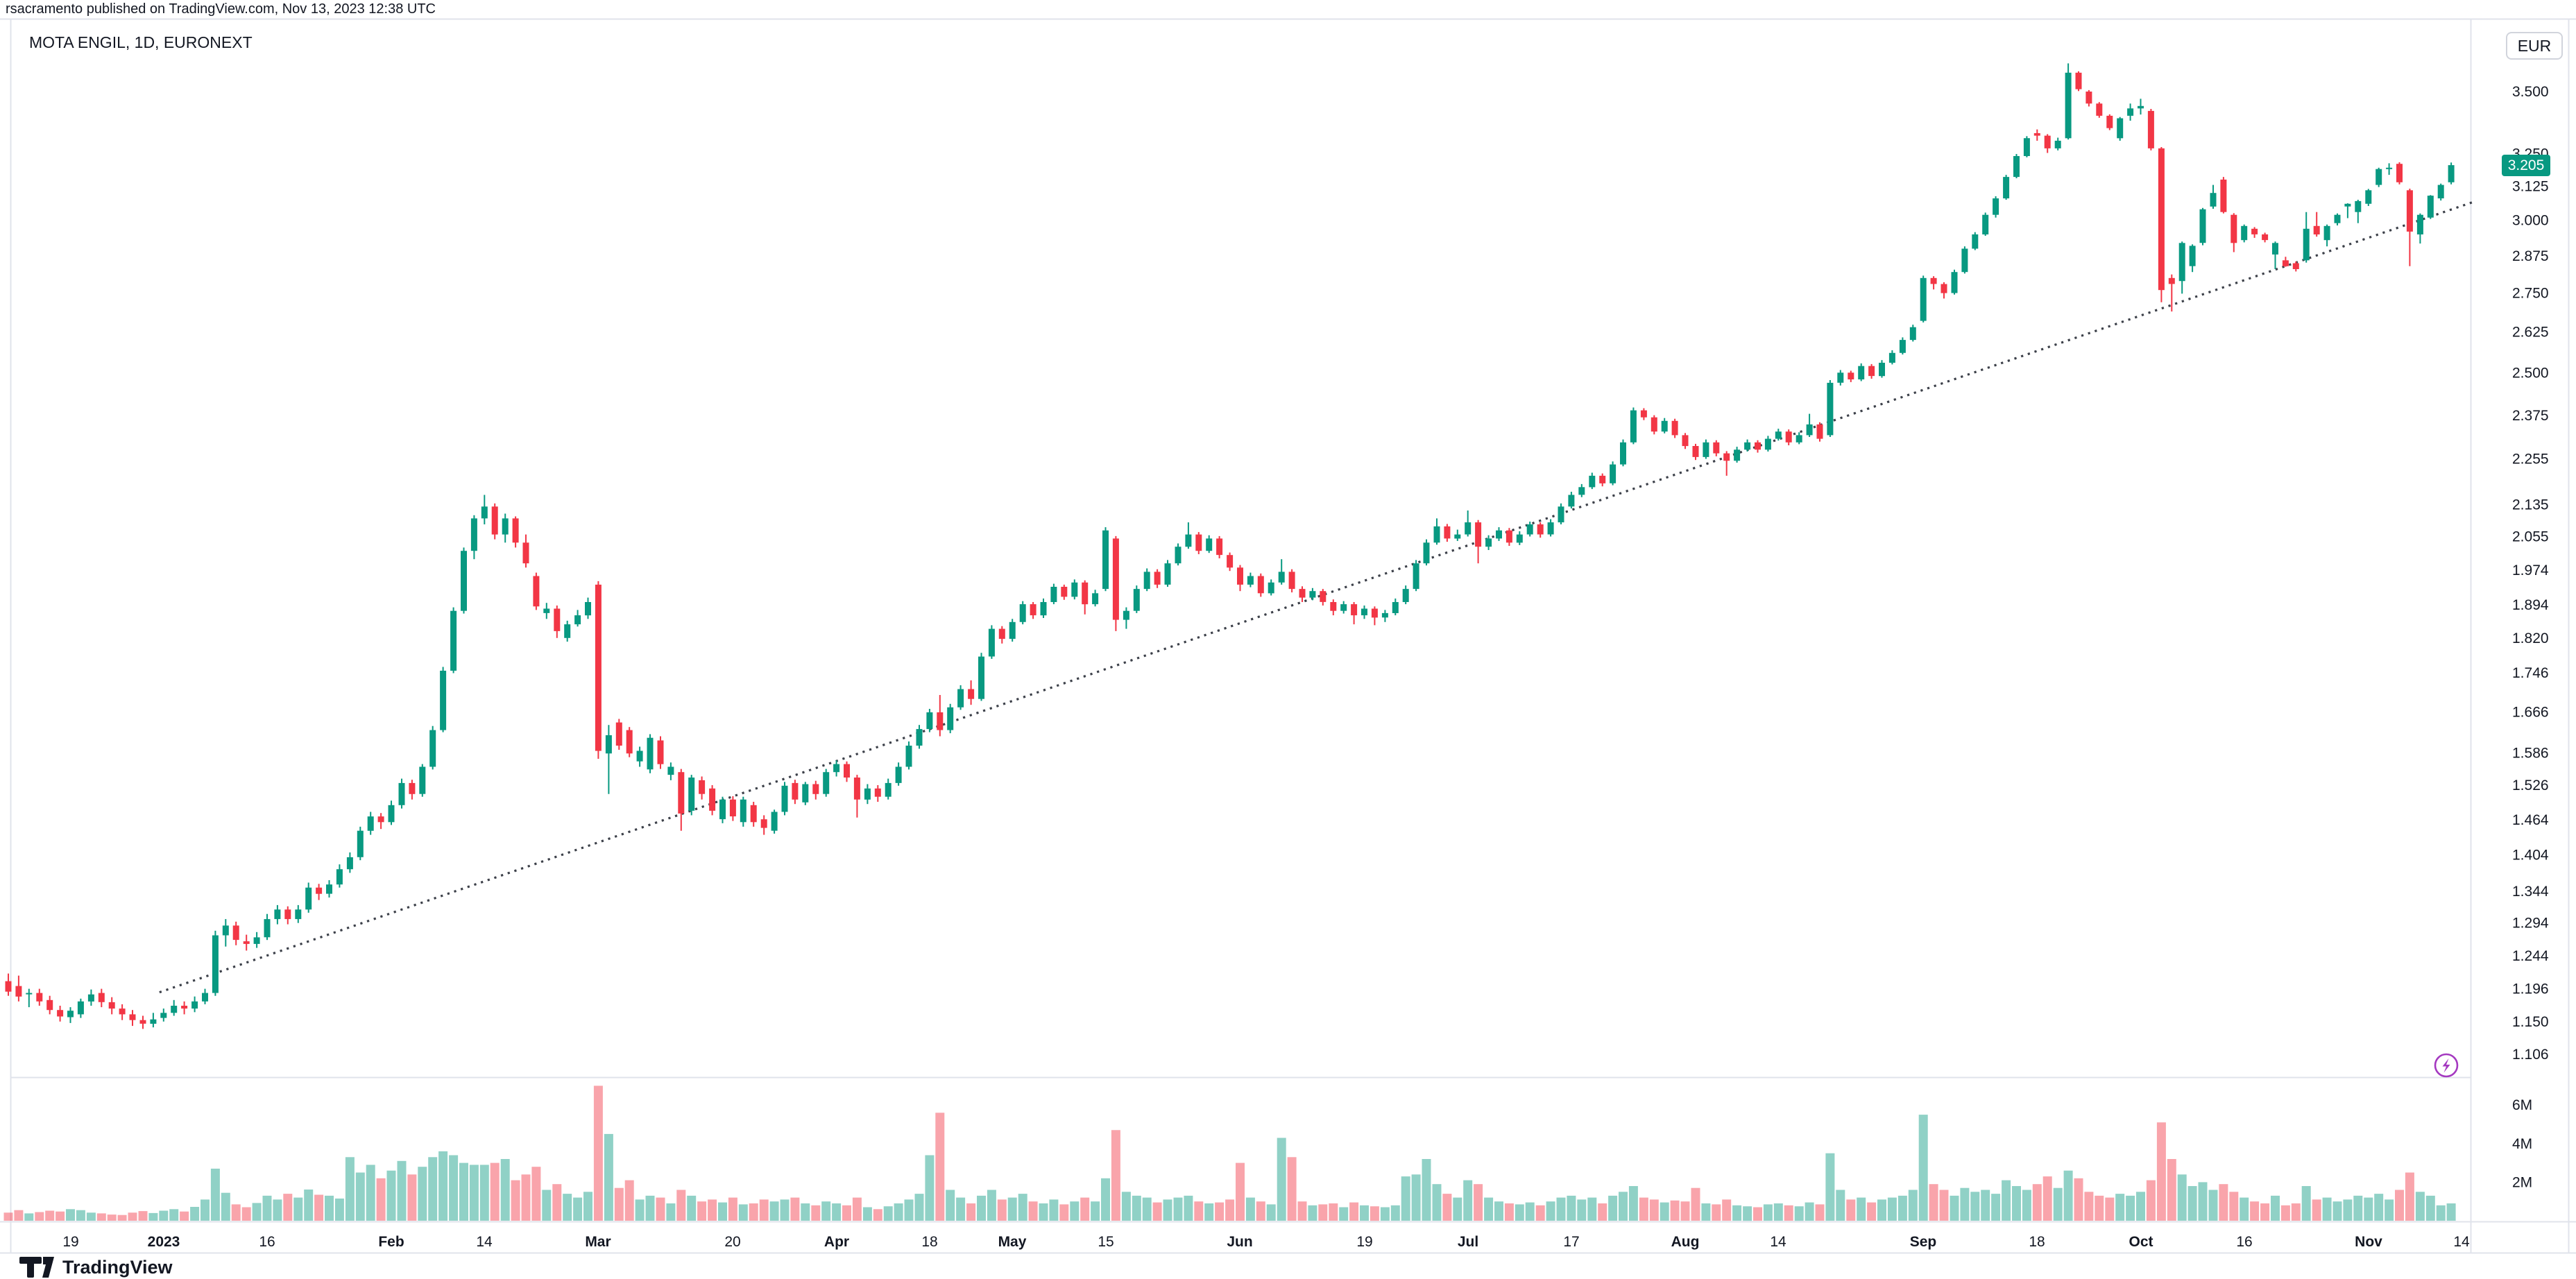 This screenshot has width=2576, height=1279. What do you see at coordinates (1923, 1242) in the screenshot?
I see `time-tick-label: Sep` at bounding box center [1923, 1242].